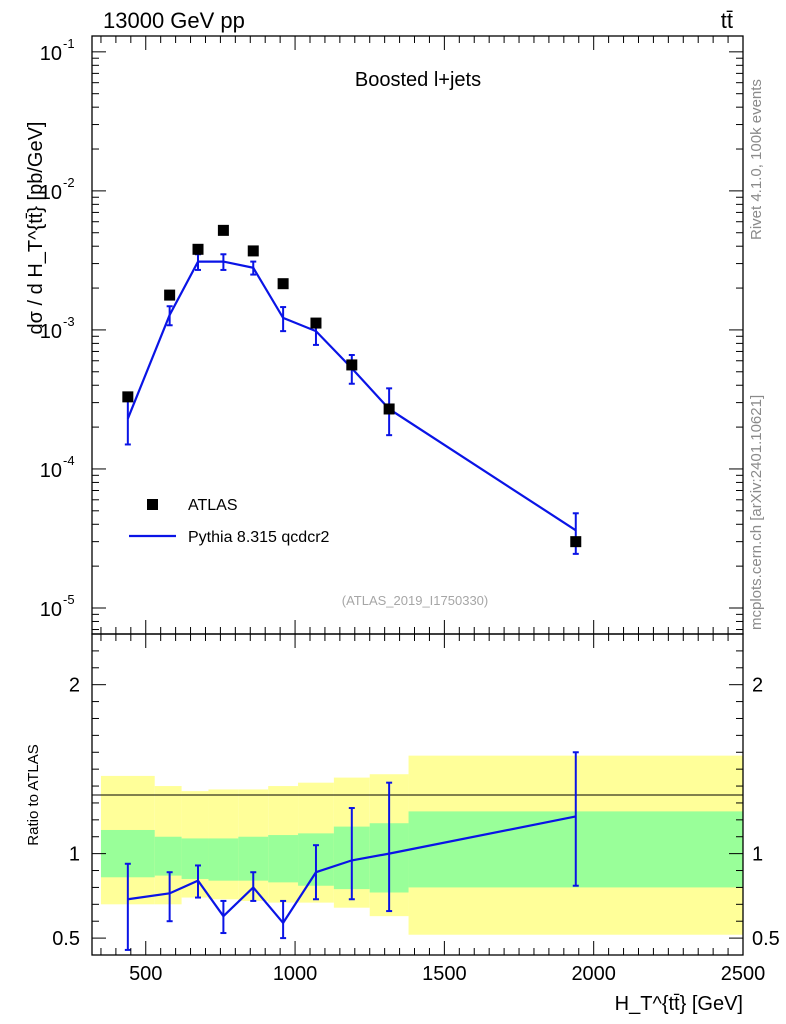 The height and width of the screenshot is (1024, 786). What do you see at coordinates (74, 855) in the screenshot?
I see `ratio-y-tick-label: 1` at bounding box center [74, 855].